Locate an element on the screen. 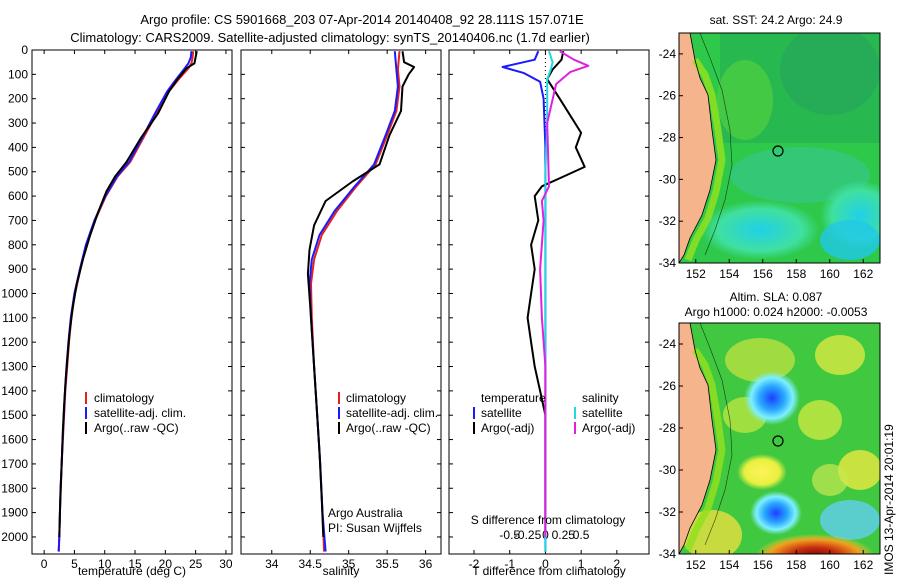 The height and width of the screenshot is (580, 900). x-tick-label: 34.5 is located at coordinates (311, 564).